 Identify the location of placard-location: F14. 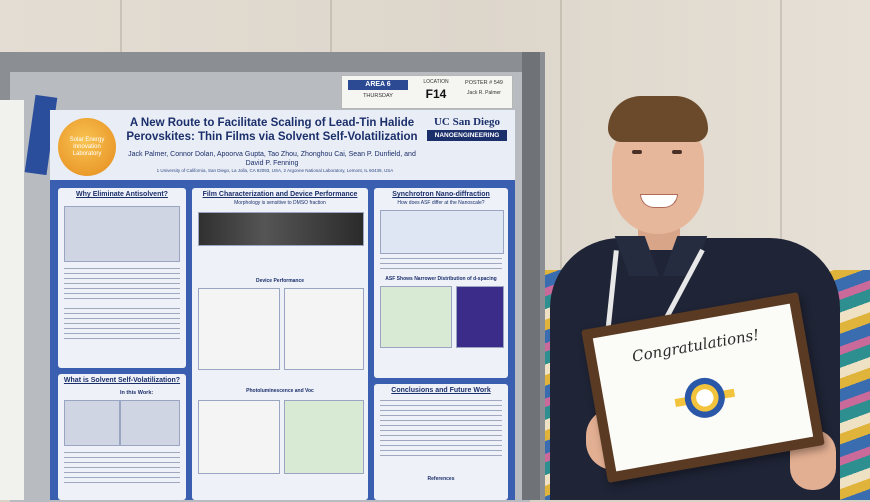
(436, 94).